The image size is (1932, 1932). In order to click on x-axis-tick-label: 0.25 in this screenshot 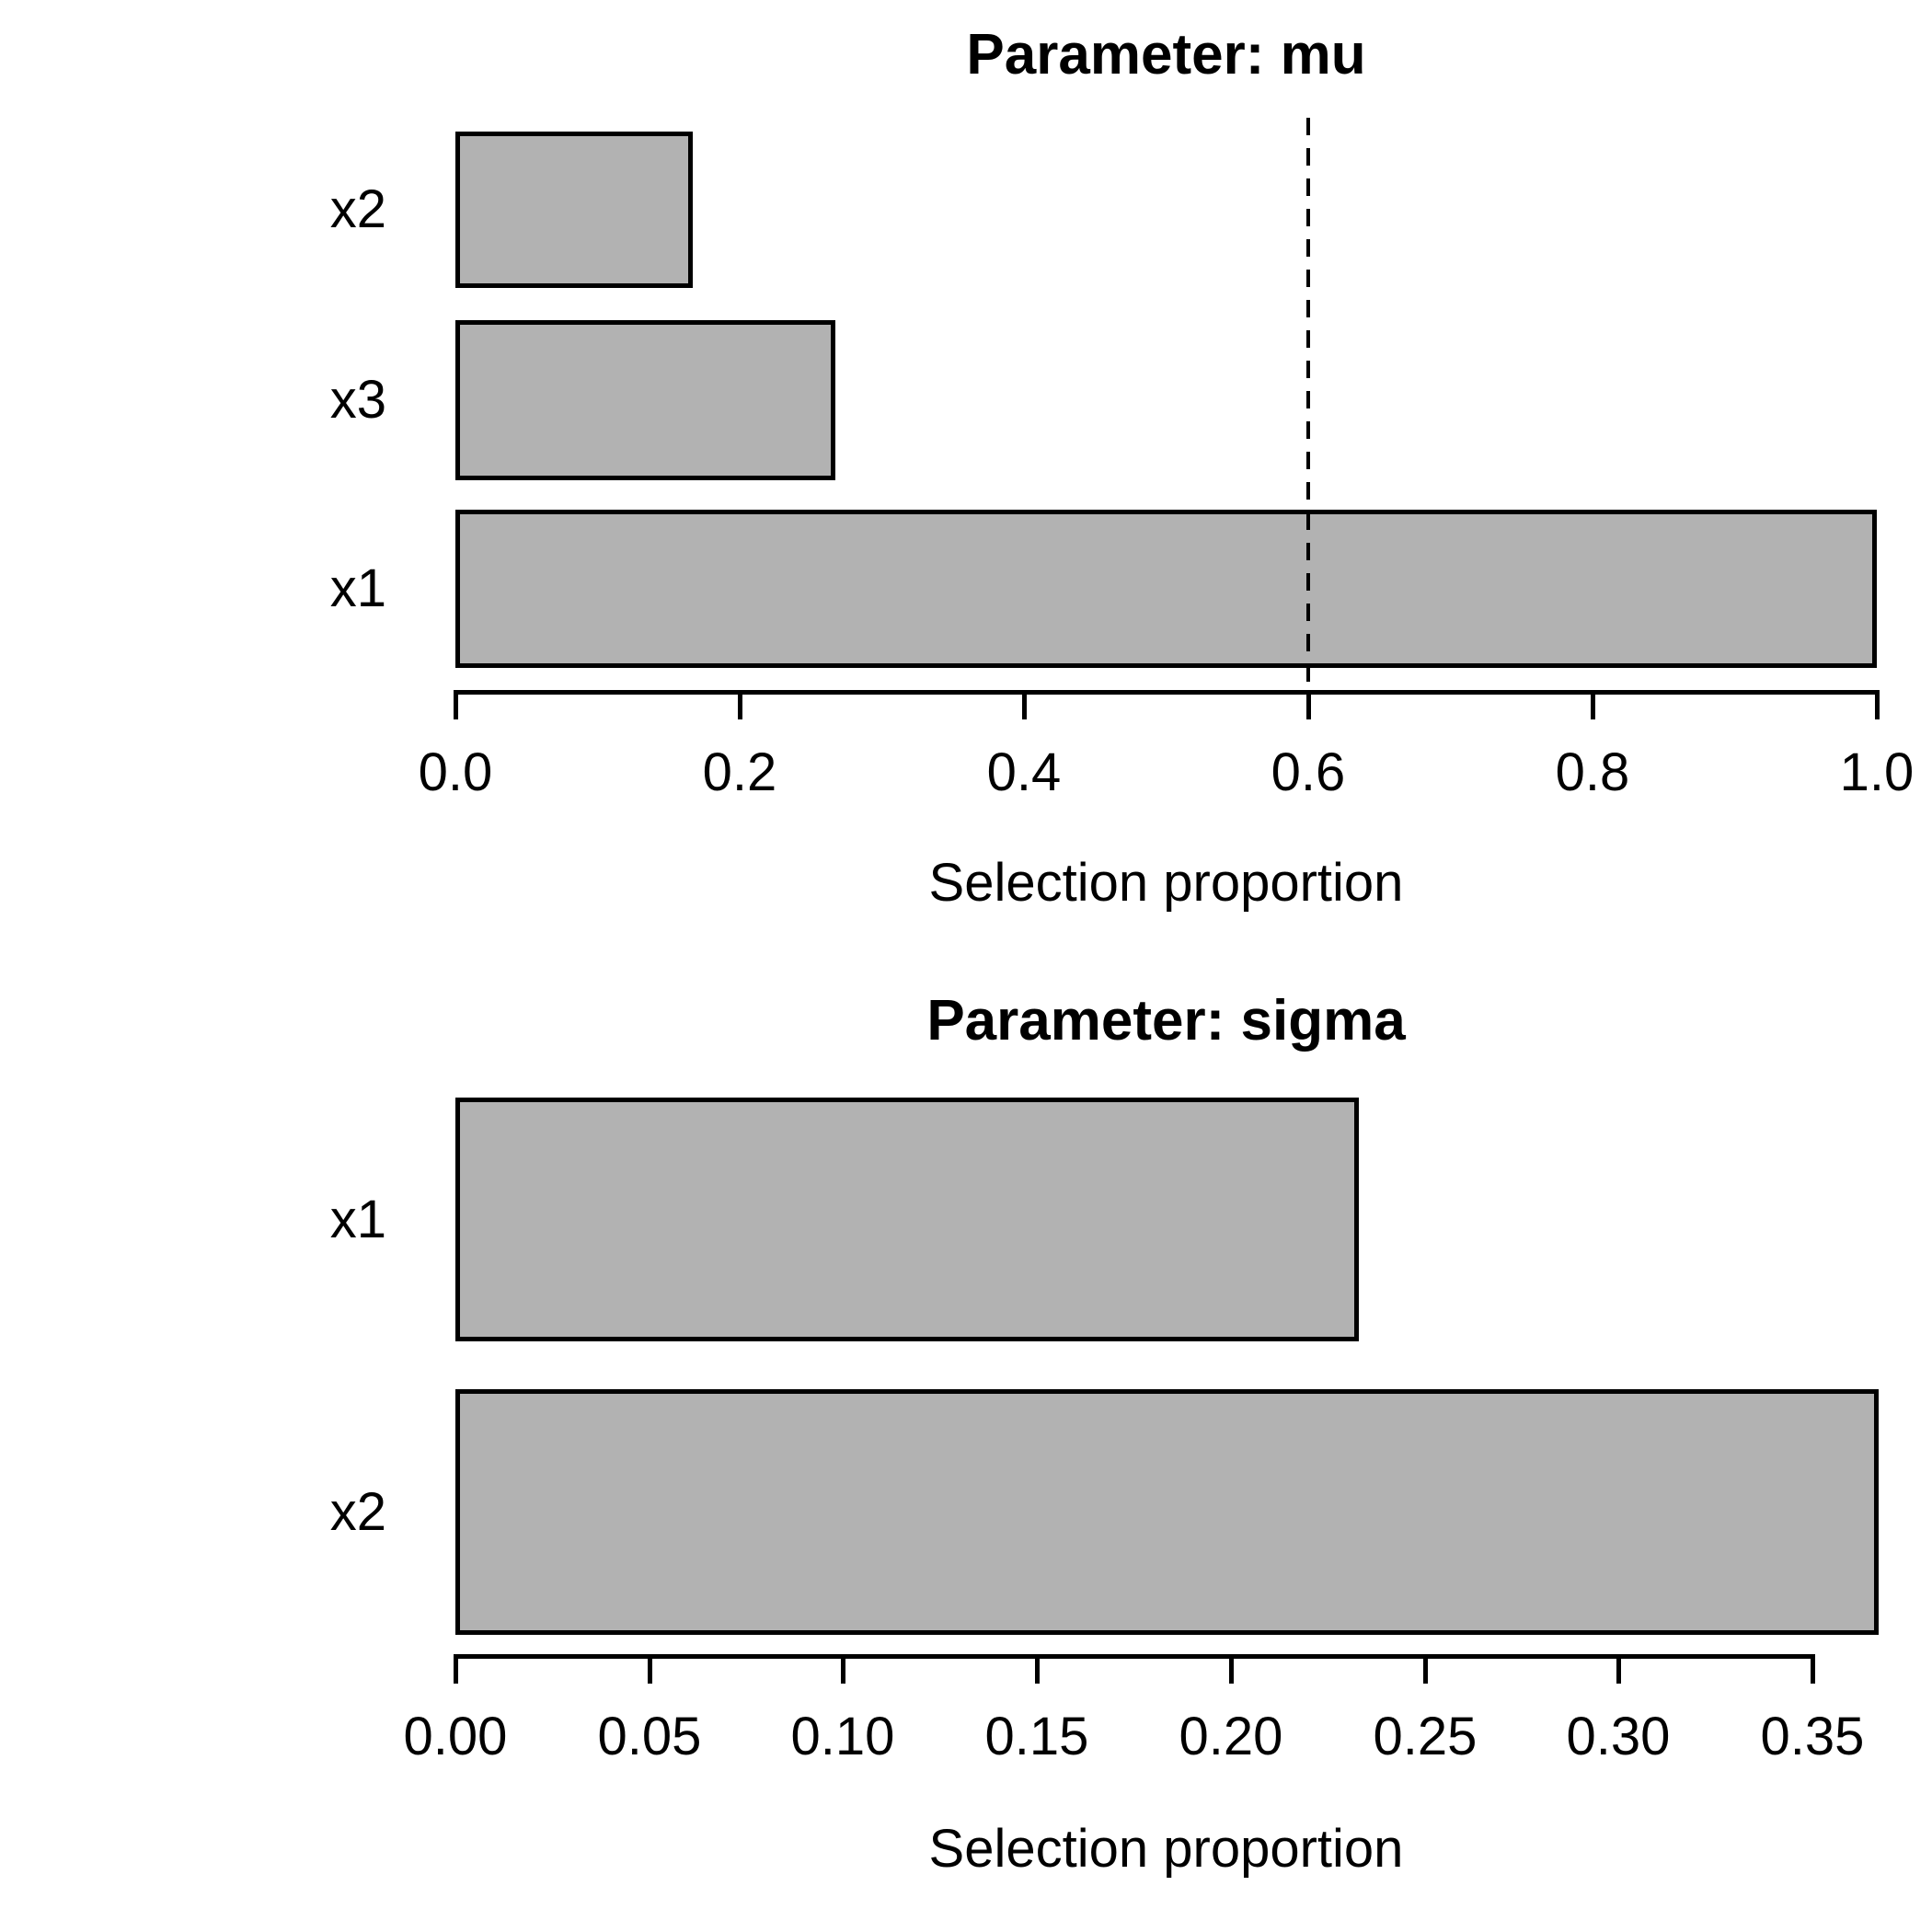, I will do `click(1425, 1736)`.